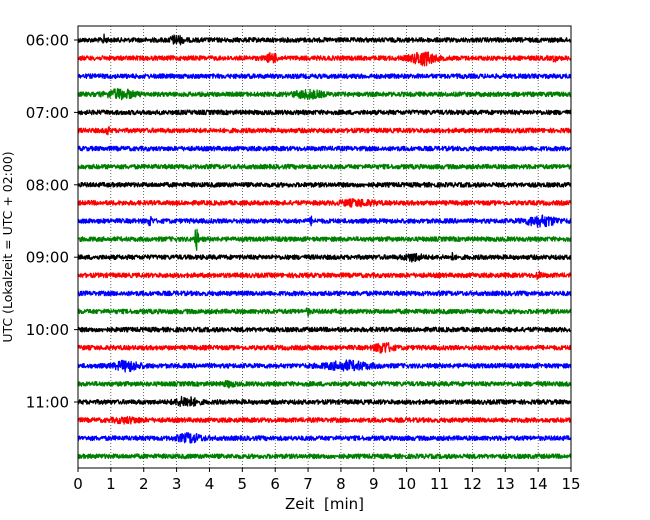 The image size is (650, 520). I want to click on x-tick-label: 3, so click(177, 484).